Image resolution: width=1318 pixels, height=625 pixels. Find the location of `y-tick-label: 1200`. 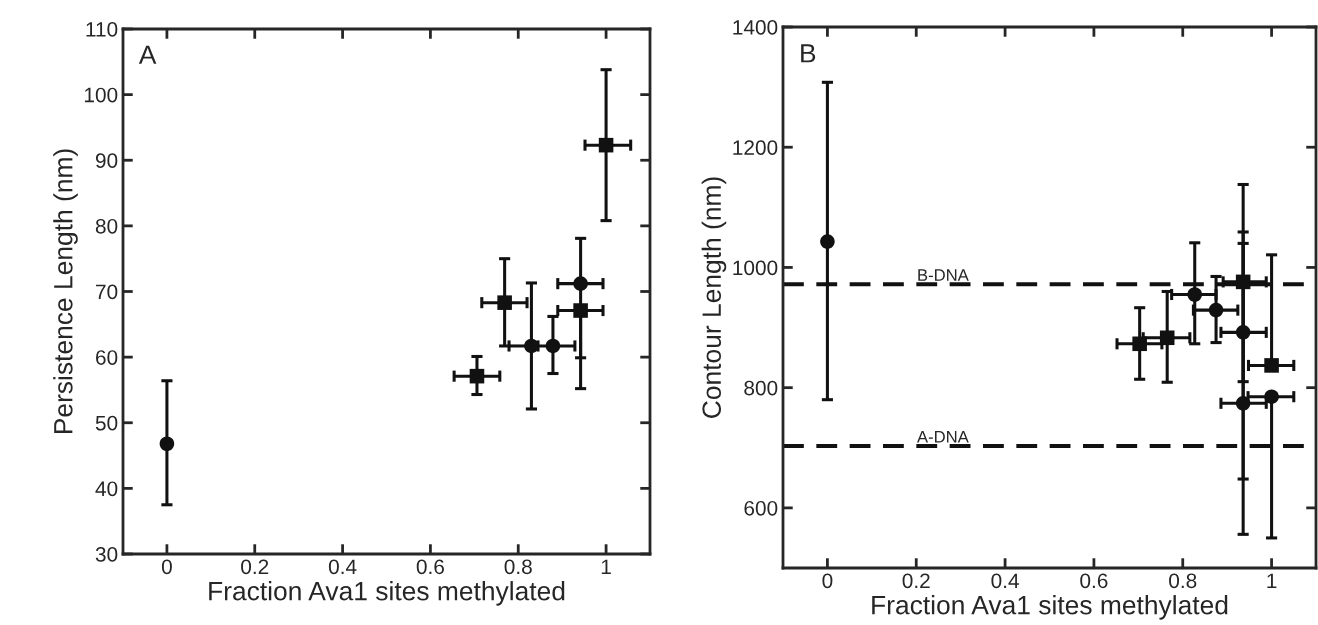

y-tick-label: 1200 is located at coordinates (755, 147).